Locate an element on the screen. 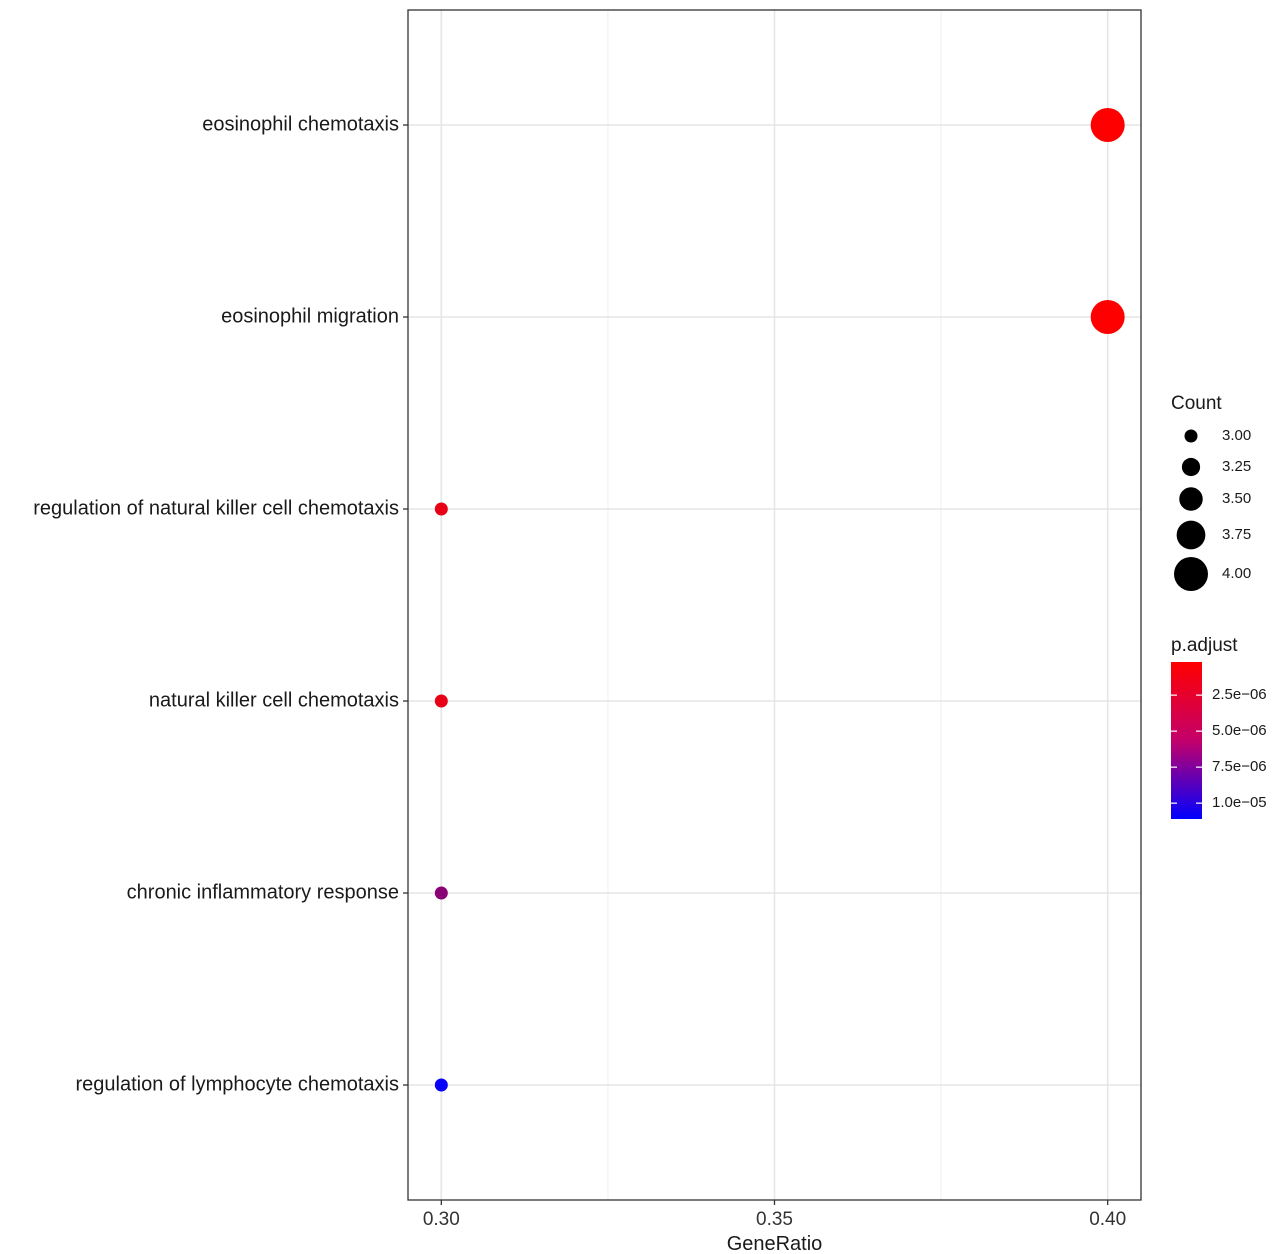 This screenshot has height=1254, width=1280. p-adjust-legend: p.adjust 2.5e−06 5.0e−06 7.5e−06 1.0e−05 is located at coordinates (1219, 727).